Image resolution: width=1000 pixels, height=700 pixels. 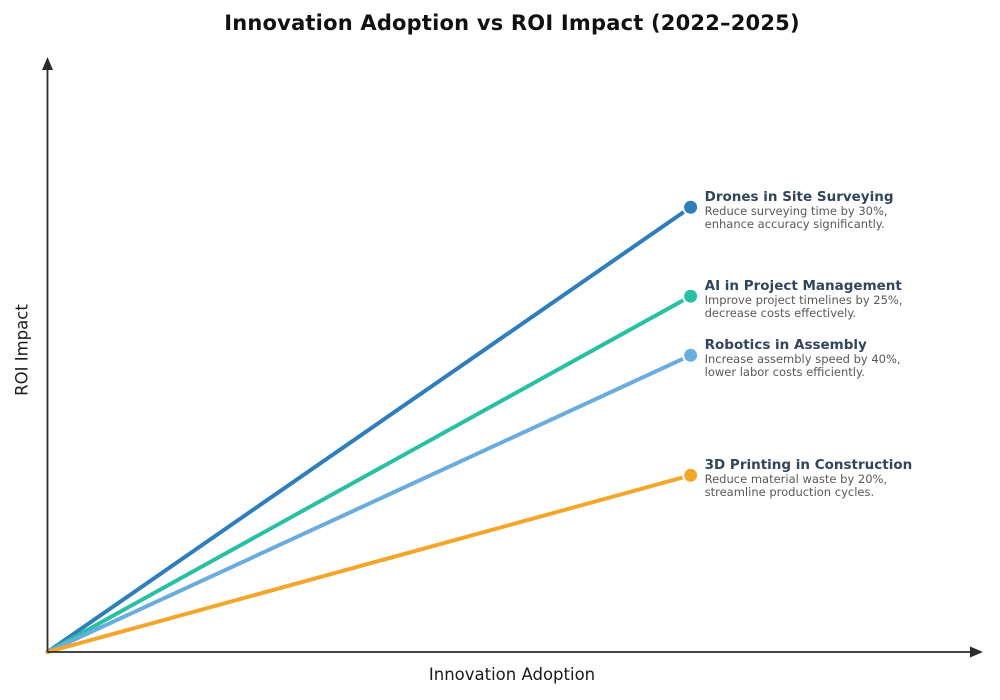 I want to click on series-desc-line1: Reduce material waste by 20%,, so click(x=796, y=479).